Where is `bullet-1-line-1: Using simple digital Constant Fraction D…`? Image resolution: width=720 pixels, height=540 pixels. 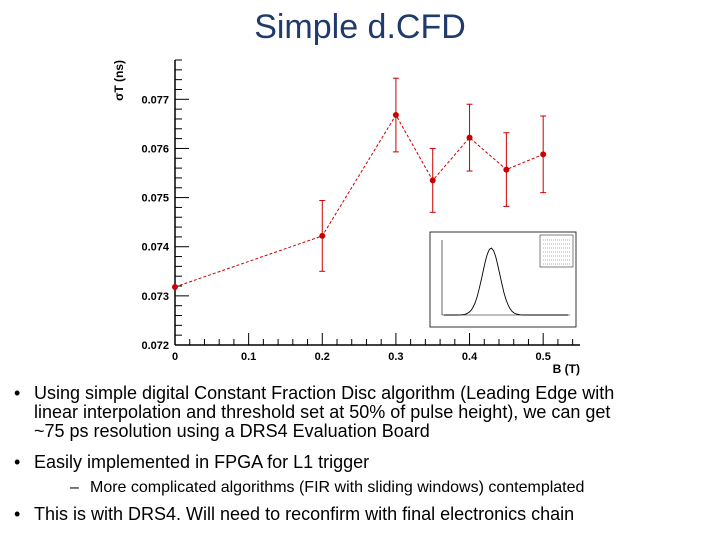
bullet-1-line-1: Using simple digital Constant Fraction D… is located at coordinates (324, 393).